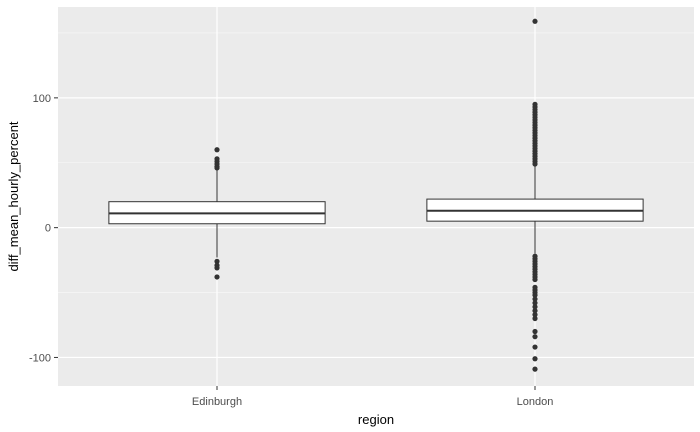 The height and width of the screenshot is (432, 700). What do you see at coordinates (217, 402) in the screenshot?
I see `x-tick-label: Edinburgh` at bounding box center [217, 402].